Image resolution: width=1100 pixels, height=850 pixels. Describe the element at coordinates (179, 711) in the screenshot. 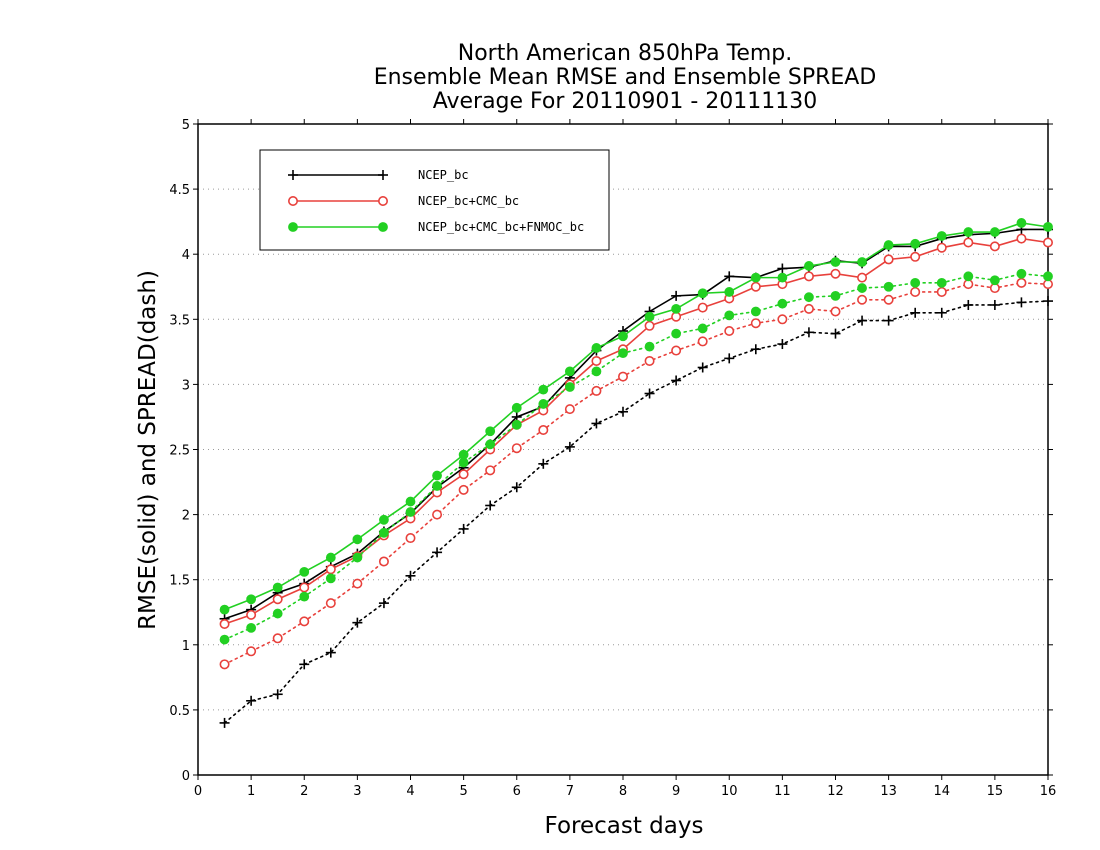

I see `y-tick-label-1: 0.5` at that location.